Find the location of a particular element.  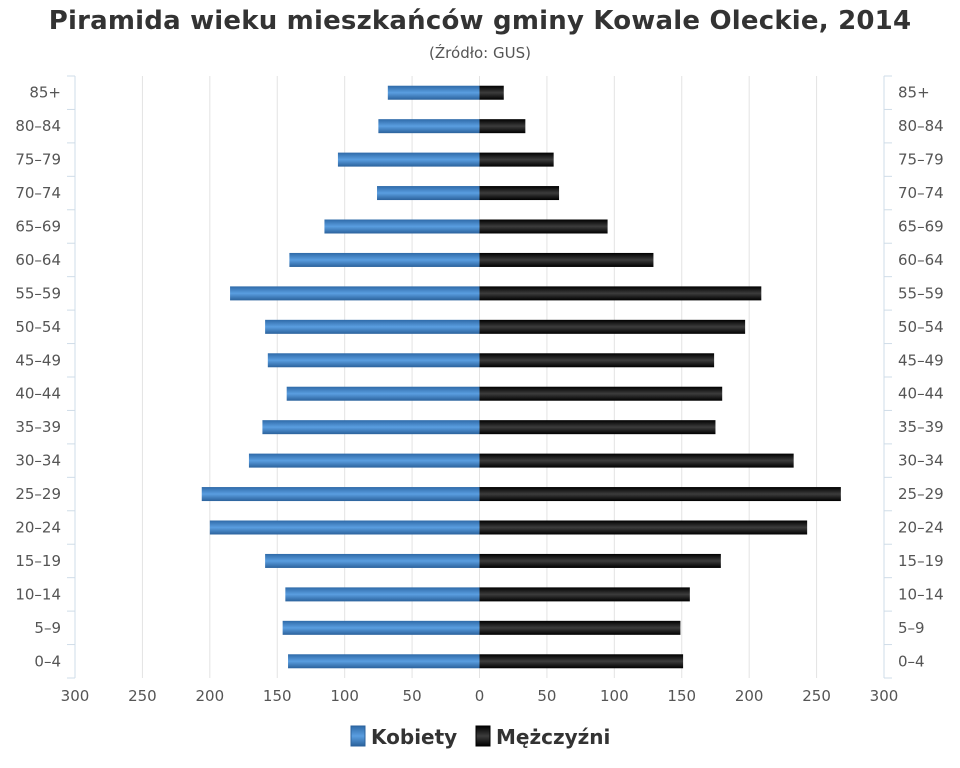

category-label-left: 70–74 is located at coordinates (38, 193).